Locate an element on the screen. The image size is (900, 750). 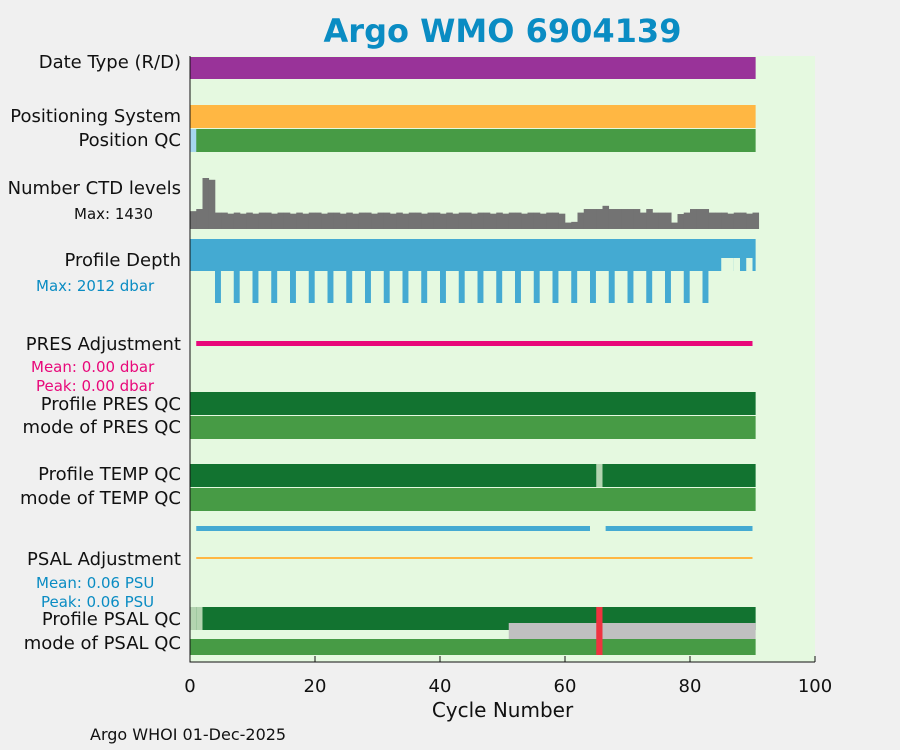
row-label-date-type: Date Type (R/D) is located at coordinates (109, 62).